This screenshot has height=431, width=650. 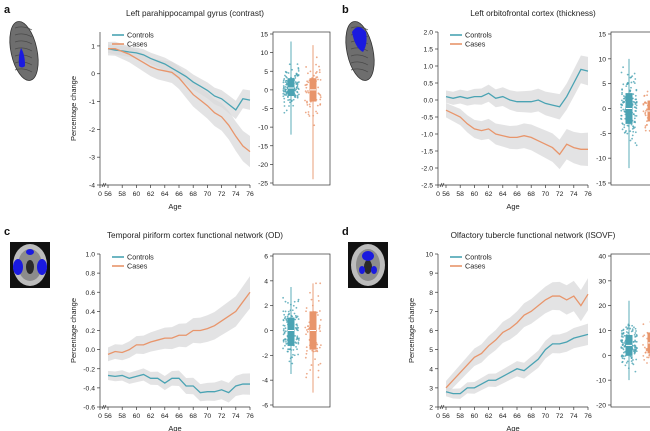 I want to click on brain-sulcus, so click(x=359, y=56).